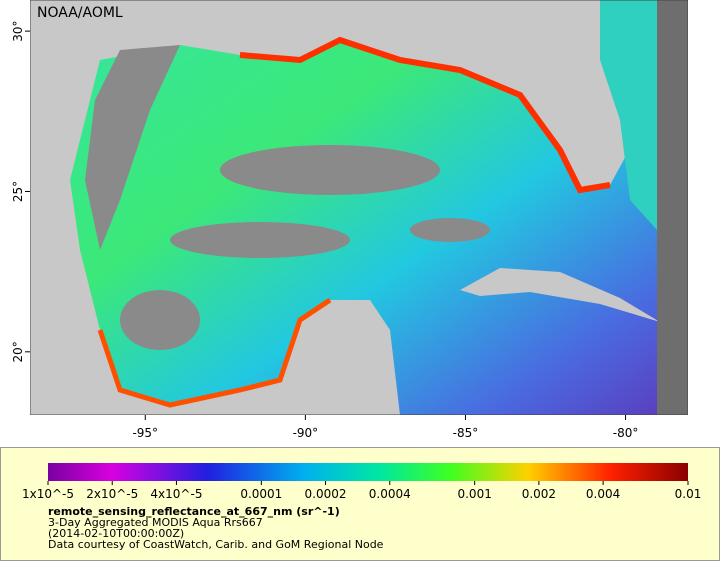 This screenshot has height=561, width=720. Describe the element at coordinates (672, 207) in the screenshot. I see `no-data-strip` at that location.